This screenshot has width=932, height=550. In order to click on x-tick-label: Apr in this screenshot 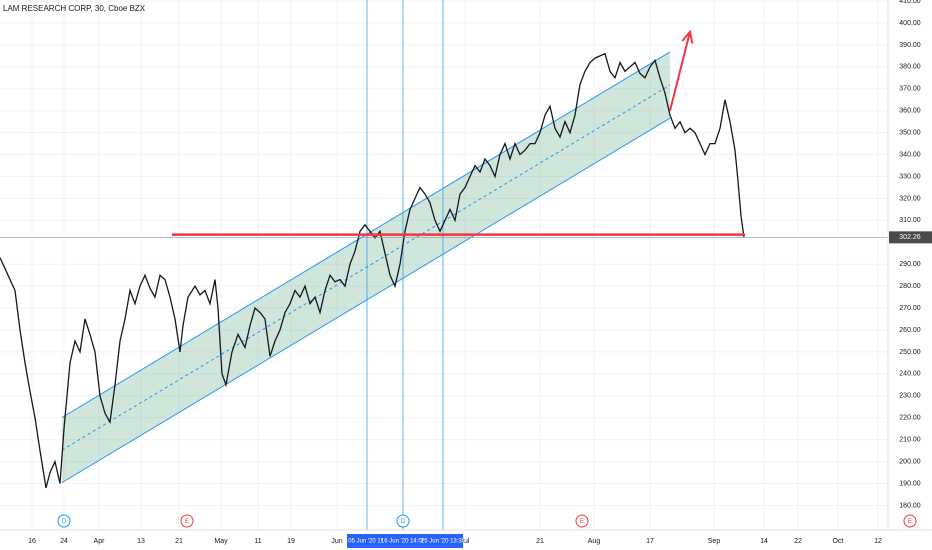, I will do `click(100, 541)`.